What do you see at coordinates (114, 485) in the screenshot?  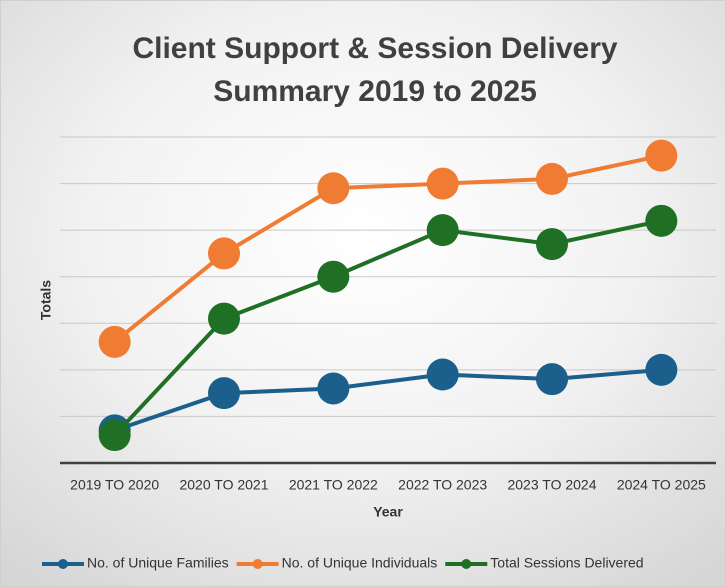 I see `x-tick-label: 2019 TO 2020` at bounding box center [114, 485].